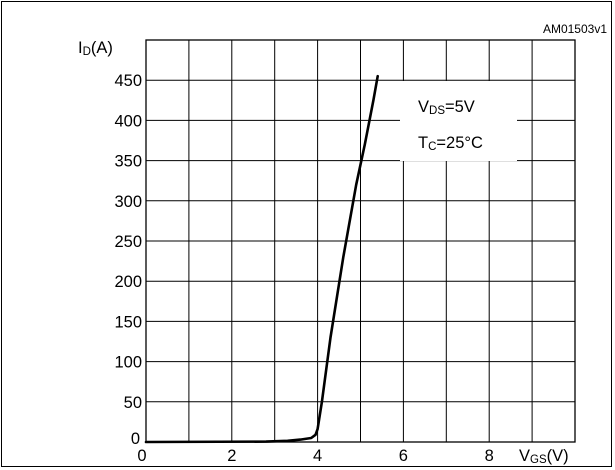 The image size is (615, 470). What do you see at coordinates (128, 242) in the screenshot?
I see `y-tick-label: 250` at bounding box center [128, 242].